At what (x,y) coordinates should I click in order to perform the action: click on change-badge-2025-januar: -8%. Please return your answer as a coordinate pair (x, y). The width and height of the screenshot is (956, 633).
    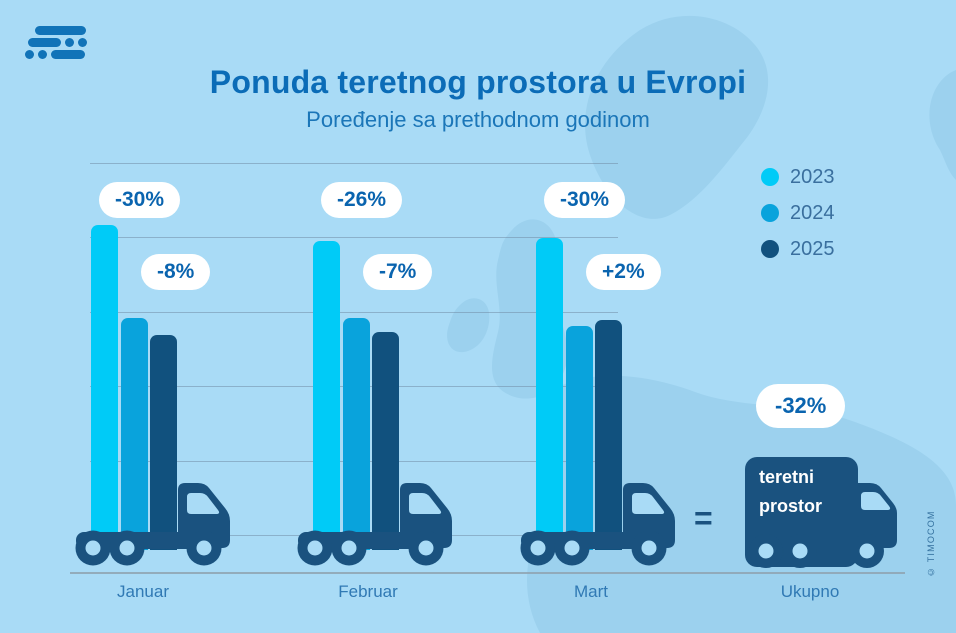
    Looking at the image, I should click on (176, 272).